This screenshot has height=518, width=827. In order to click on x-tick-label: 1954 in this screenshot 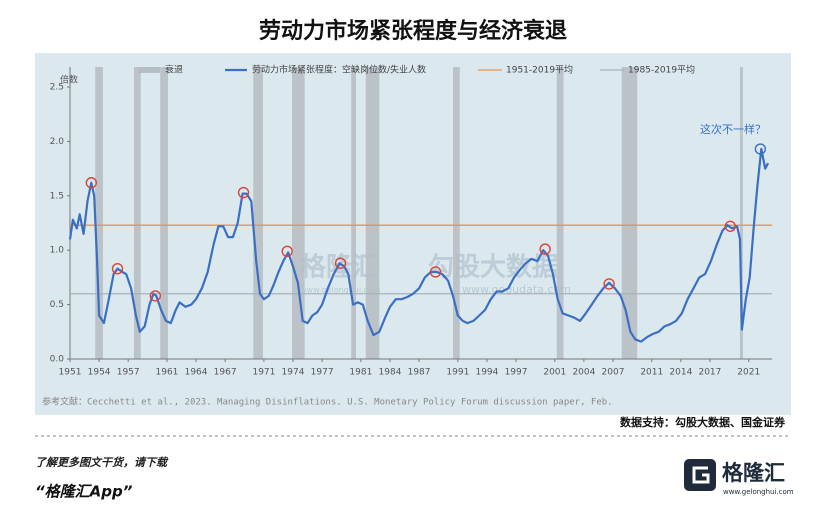, I will do `click(99, 373)`.